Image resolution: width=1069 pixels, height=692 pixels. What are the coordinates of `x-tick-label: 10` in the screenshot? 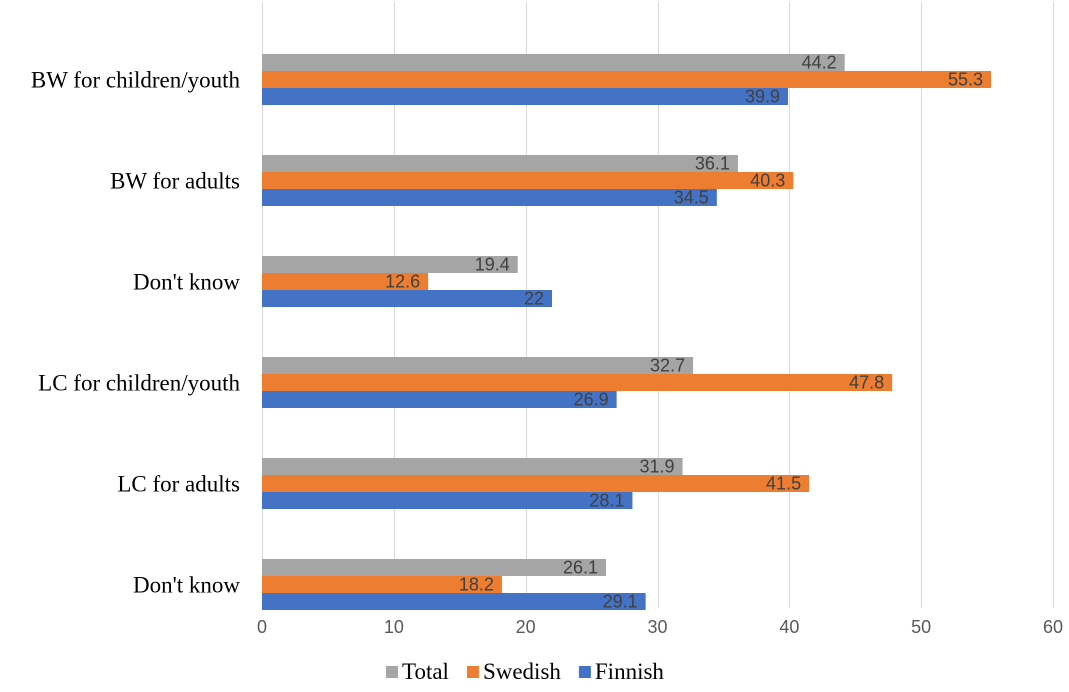 It's located at (394, 627).